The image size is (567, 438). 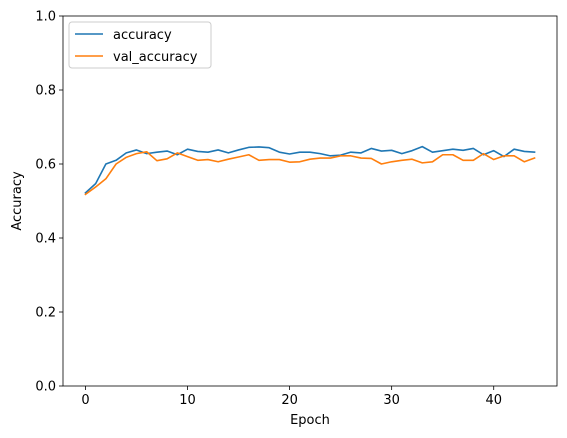 I want to click on x-axis-label: Epoch, so click(x=310, y=420).